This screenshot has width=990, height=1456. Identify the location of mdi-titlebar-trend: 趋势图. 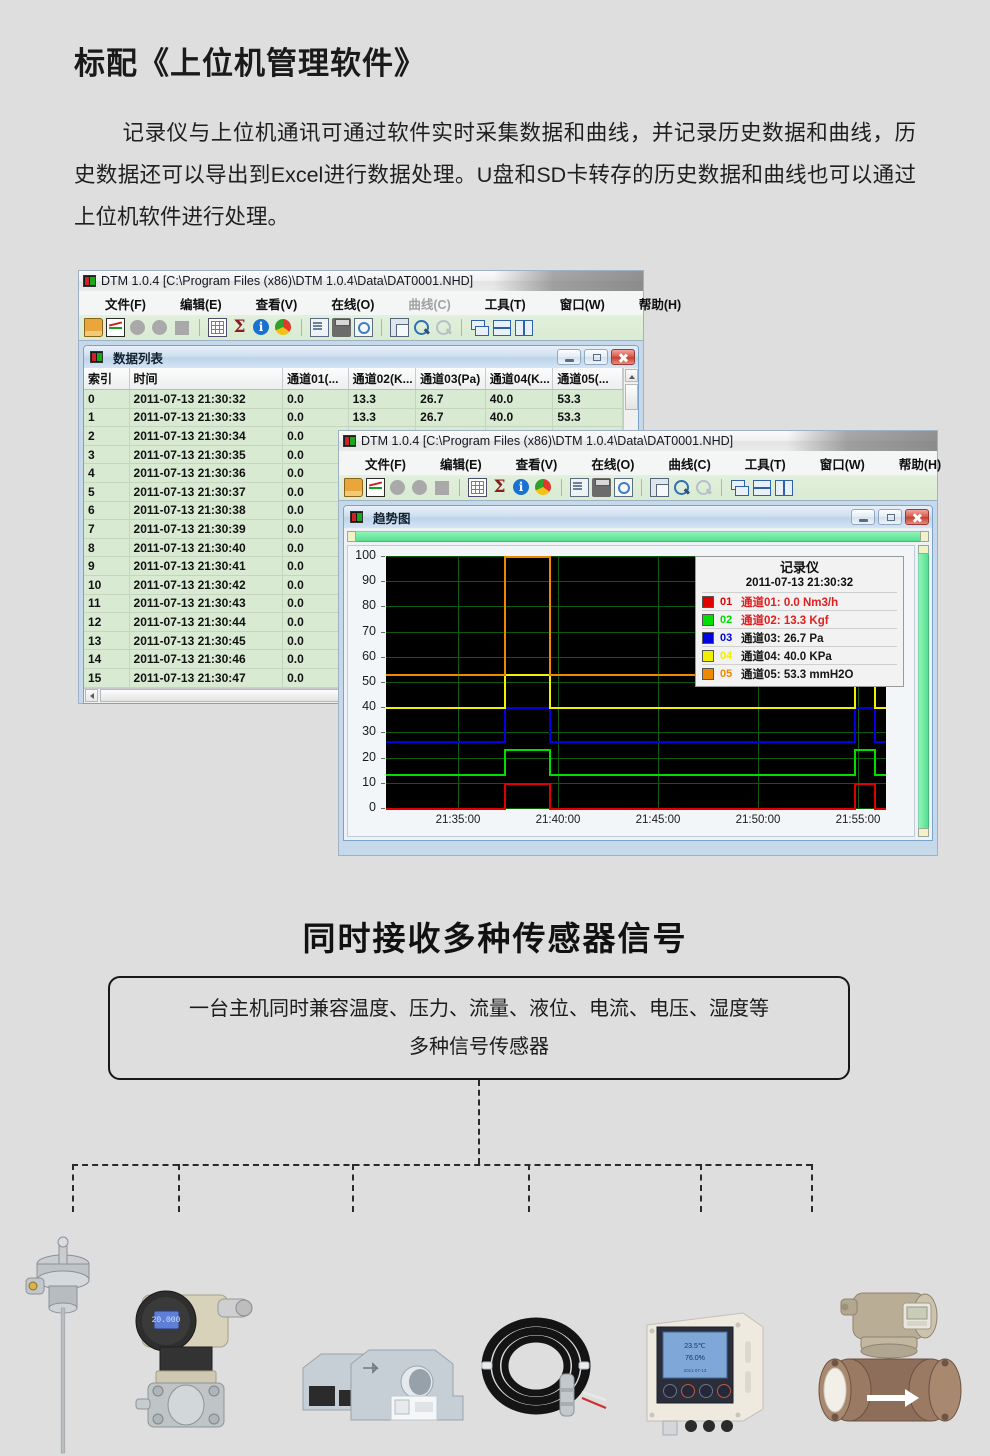
(638, 517).